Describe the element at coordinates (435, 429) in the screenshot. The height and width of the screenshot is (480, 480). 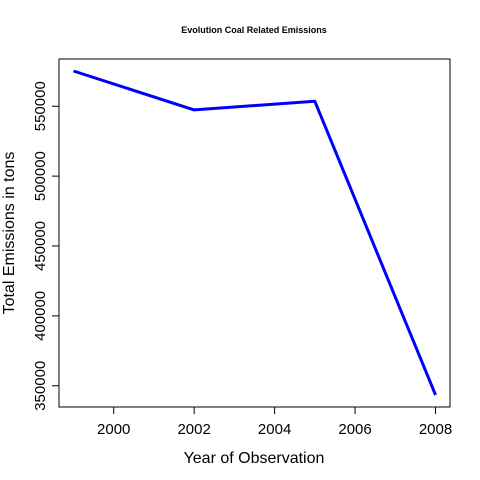
I see `x-tick-label: 2008` at that location.